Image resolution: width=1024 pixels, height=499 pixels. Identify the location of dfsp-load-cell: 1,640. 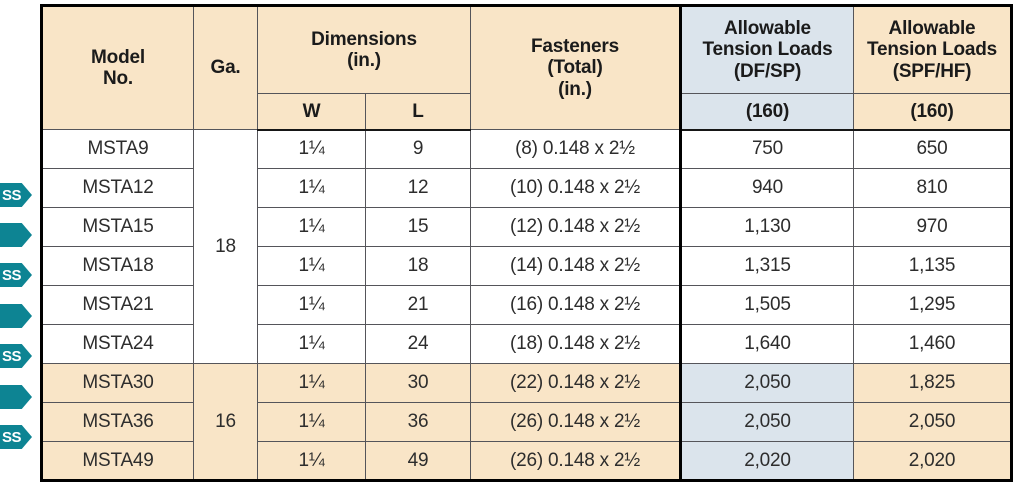
(766, 344).